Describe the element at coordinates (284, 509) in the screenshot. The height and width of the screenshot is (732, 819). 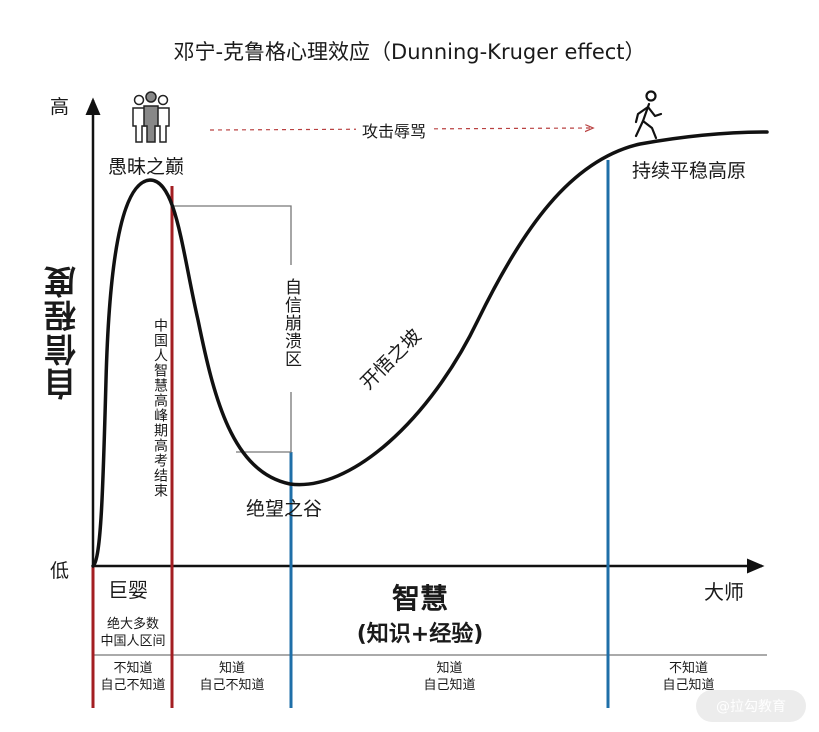
I see `valley-label: 绝望之谷` at that location.